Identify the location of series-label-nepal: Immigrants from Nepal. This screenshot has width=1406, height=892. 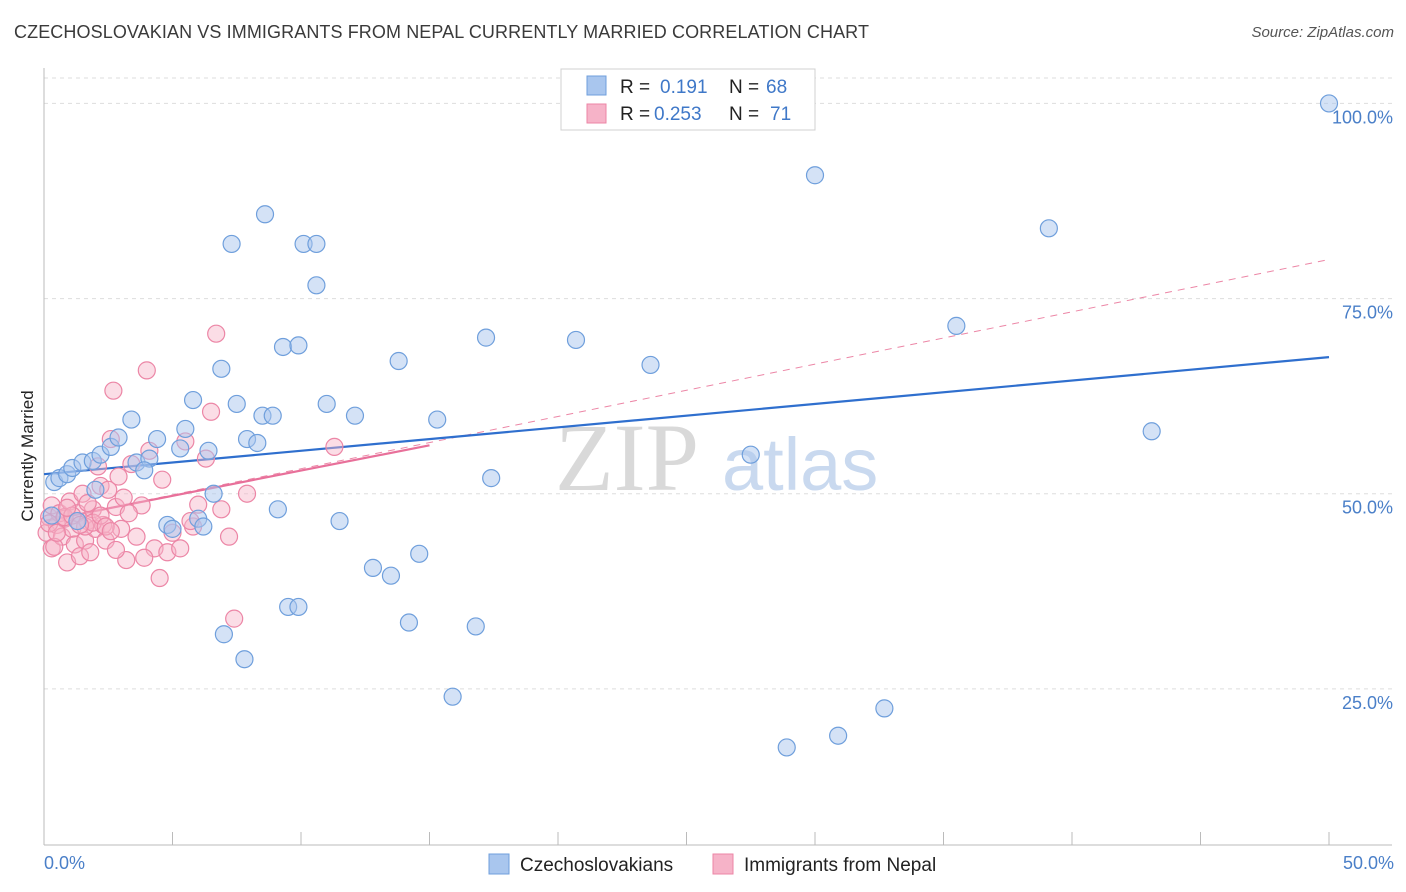
(840, 865).